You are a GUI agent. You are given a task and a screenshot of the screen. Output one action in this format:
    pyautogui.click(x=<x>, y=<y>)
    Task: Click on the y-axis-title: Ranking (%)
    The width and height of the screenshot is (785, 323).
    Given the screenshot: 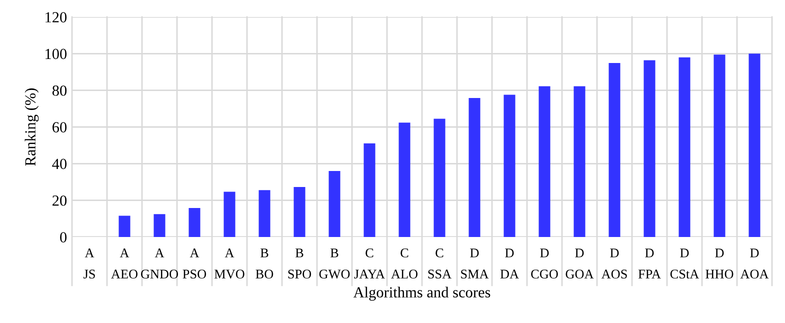 What is the action you would take?
    pyautogui.click(x=31, y=127)
    